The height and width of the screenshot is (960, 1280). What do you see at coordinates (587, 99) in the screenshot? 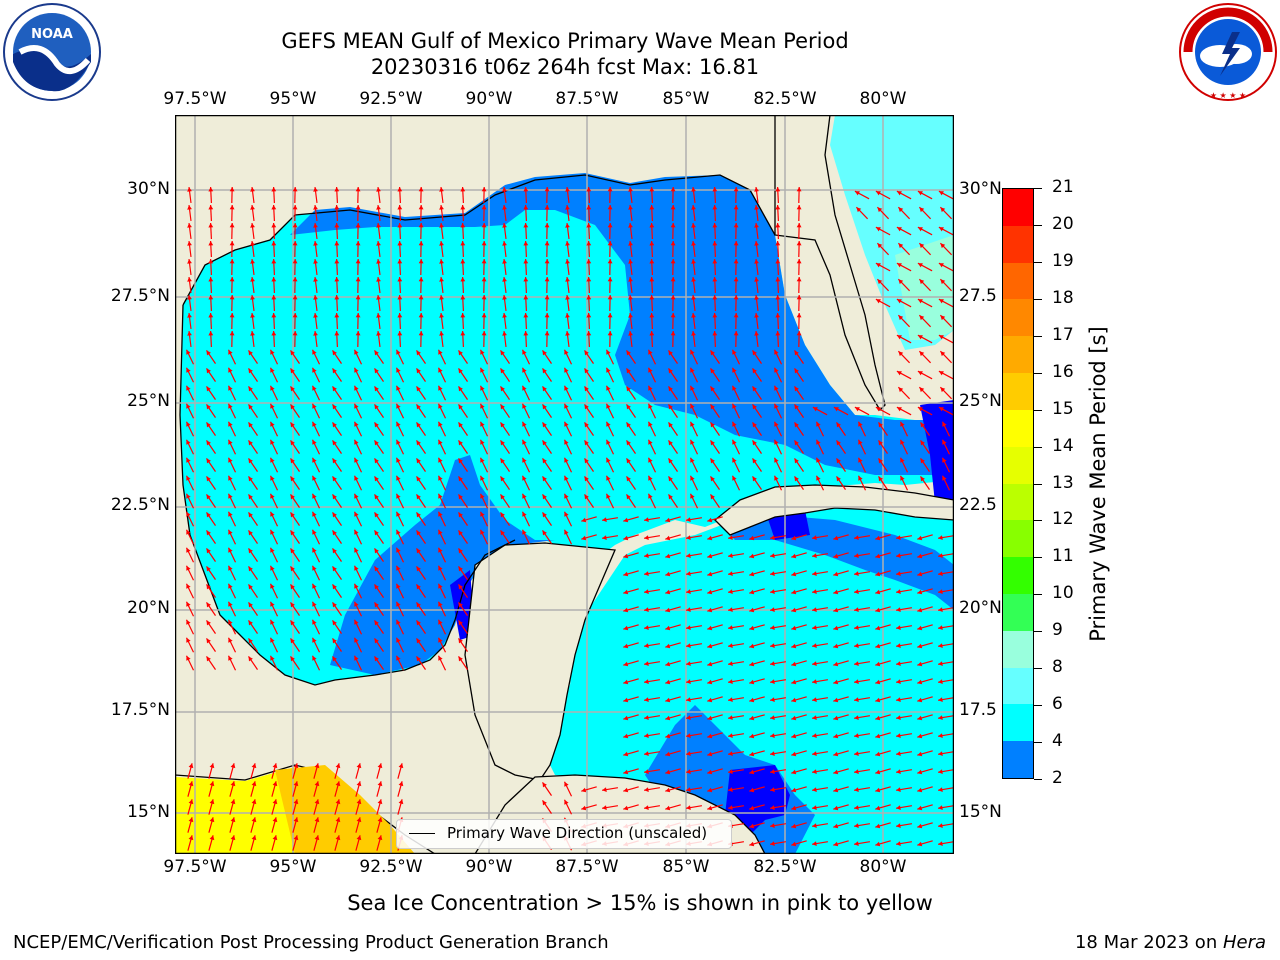
I see `lon-label-top: 87.5°W` at bounding box center [587, 99].